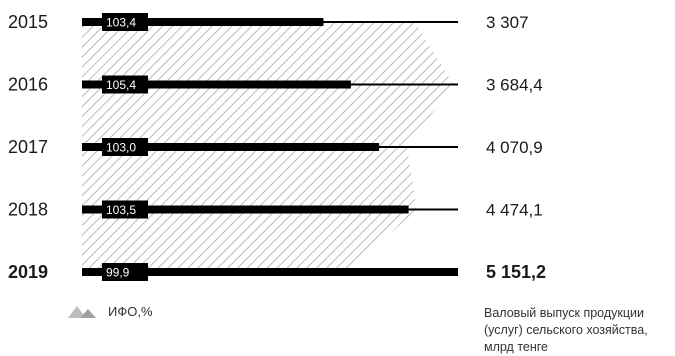 The image size is (675, 356). What do you see at coordinates (82, 312) in the screenshot?
I see `hatched-triangles-icon` at bounding box center [82, 312].